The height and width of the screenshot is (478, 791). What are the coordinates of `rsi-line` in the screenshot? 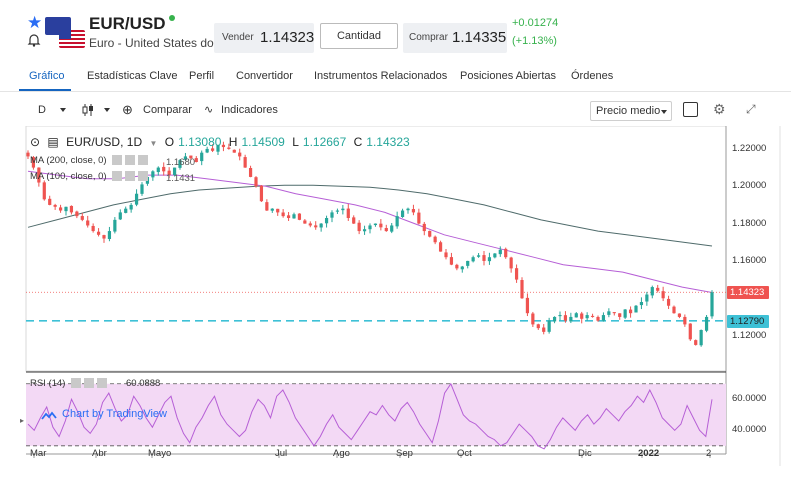 It's located at (370, 416).